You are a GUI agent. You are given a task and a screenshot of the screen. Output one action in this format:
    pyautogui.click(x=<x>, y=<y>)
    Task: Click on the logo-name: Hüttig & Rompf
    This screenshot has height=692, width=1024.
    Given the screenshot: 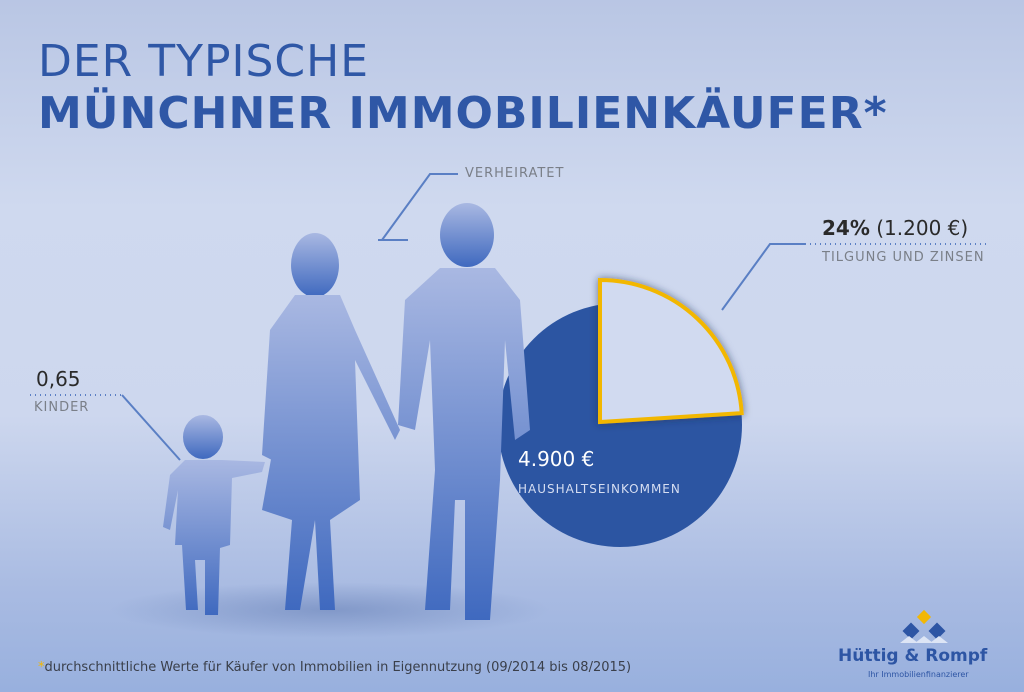 What is the action you would take?
    pyautogui.click(x=913, y=656)
    